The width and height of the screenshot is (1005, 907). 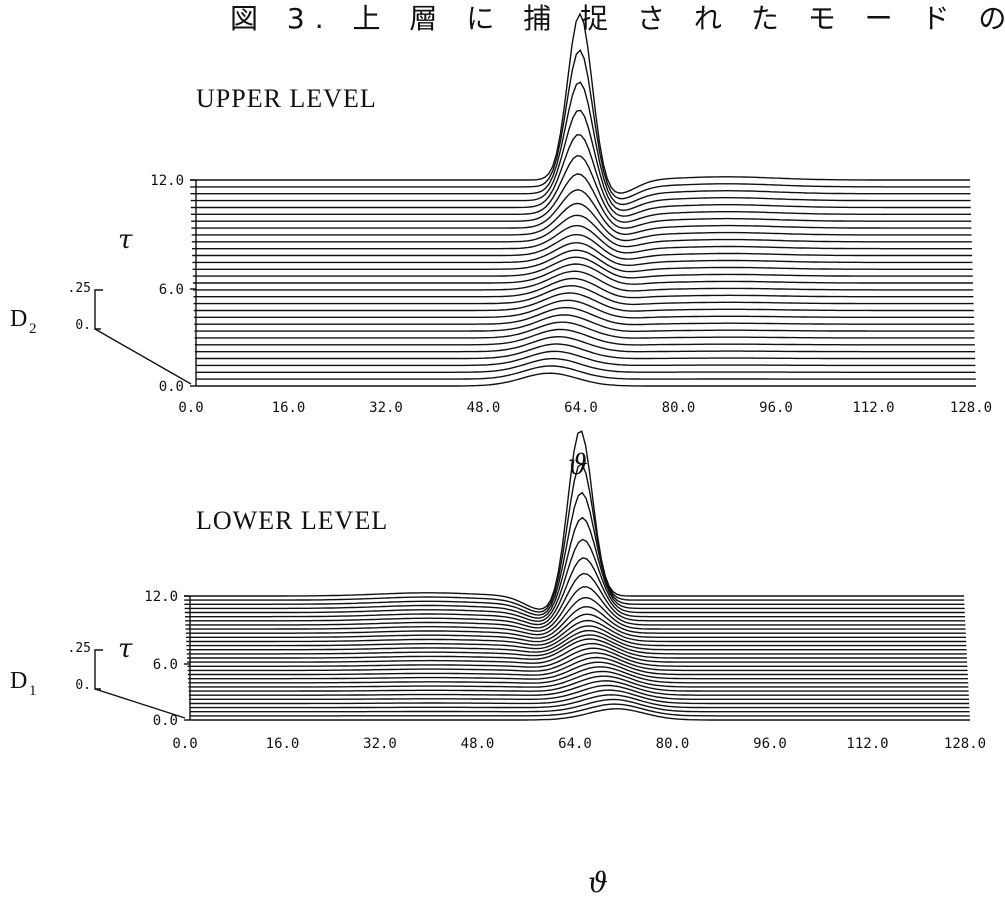 I want to click on panel-title: LOWER LEVEL, so click(x=292, y=520).